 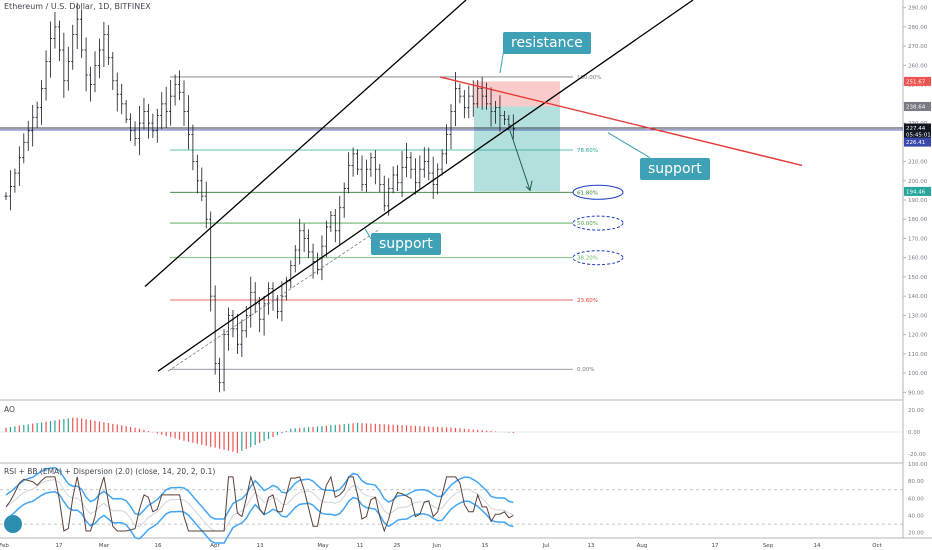 I want to click on tradingview-logo-icon, so click(x=13, y=524).